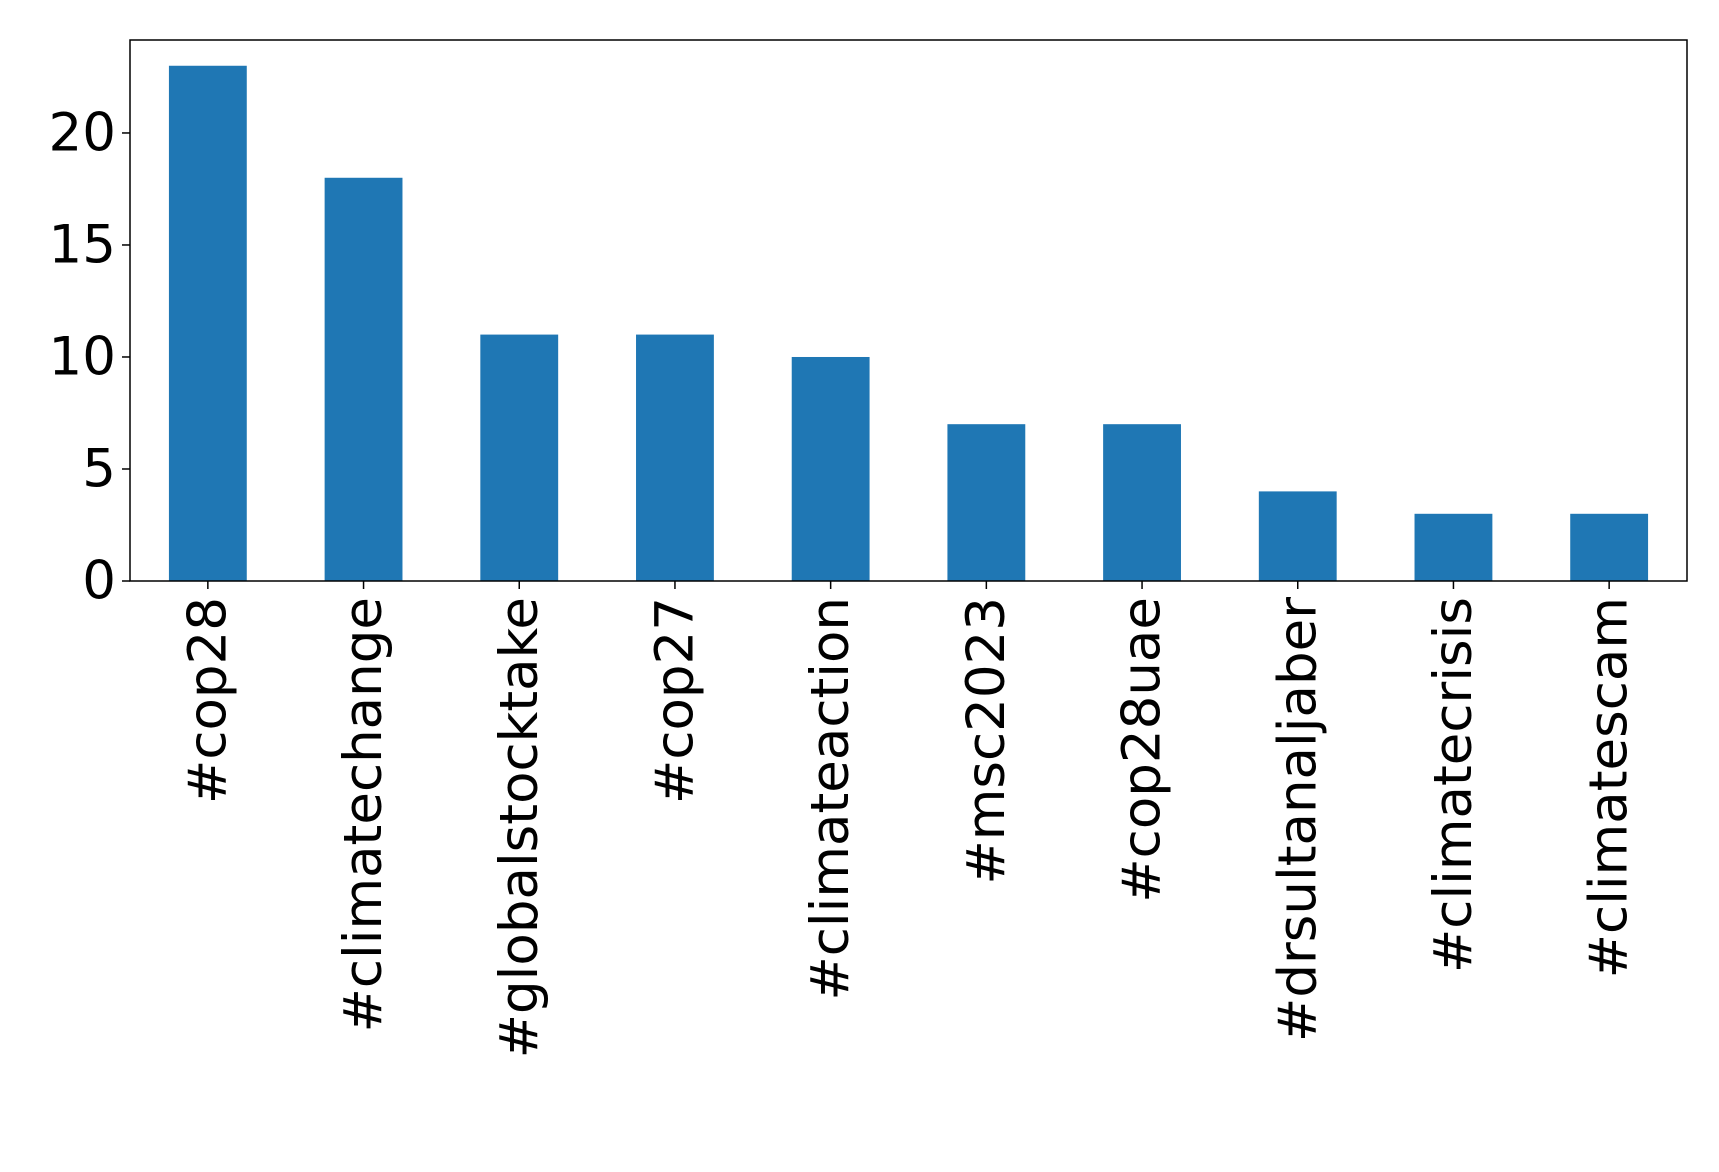 The image size is (1719, 1172). I want to click on x-tick-label: #climateaction, so click(830, 799).